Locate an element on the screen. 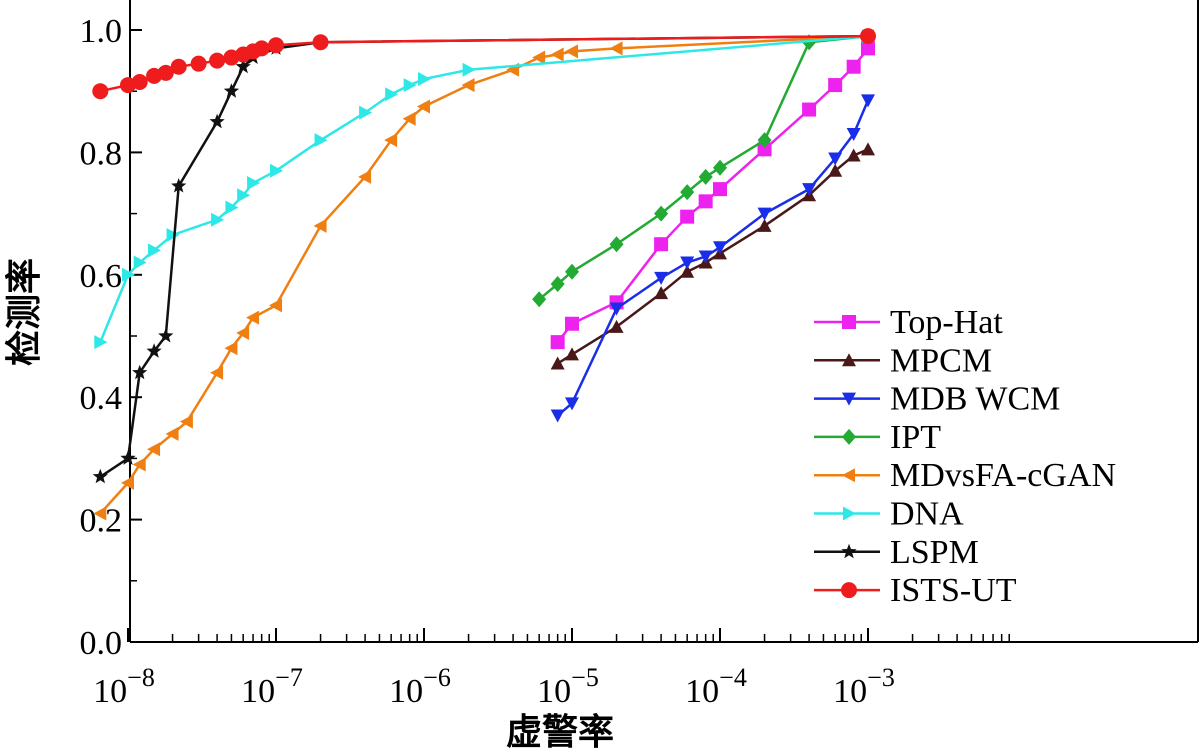 The width and height of the screenshot is (1200, 754). x-axis-title: 虚警率 is located at coordinates (560, 732).